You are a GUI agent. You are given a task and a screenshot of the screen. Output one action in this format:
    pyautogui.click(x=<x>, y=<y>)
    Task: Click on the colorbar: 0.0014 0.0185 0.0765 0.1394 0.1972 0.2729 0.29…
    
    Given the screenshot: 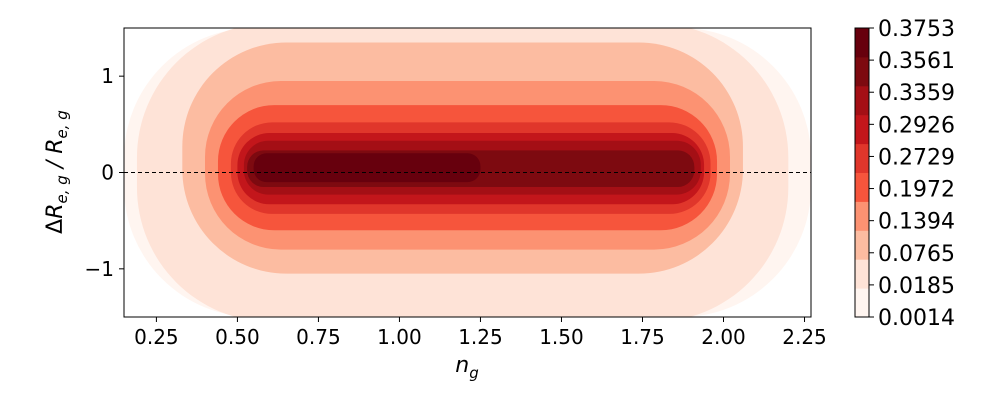 What is the action you would take?
    pyautogui.click(x=904, y=174)
    